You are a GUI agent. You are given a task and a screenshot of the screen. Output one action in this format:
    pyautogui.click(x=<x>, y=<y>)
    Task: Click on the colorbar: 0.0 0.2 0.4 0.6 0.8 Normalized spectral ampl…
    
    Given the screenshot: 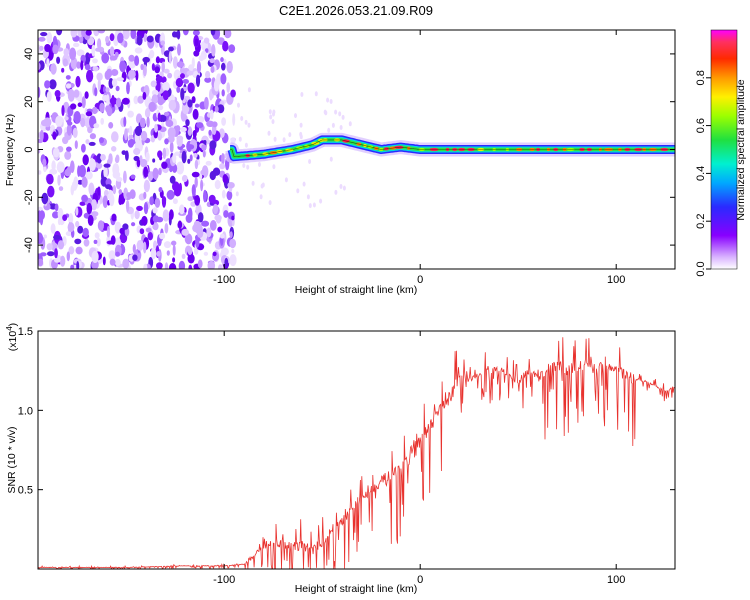 What is the action you would take?
    pyautogui.click(x=721, y=153)
    